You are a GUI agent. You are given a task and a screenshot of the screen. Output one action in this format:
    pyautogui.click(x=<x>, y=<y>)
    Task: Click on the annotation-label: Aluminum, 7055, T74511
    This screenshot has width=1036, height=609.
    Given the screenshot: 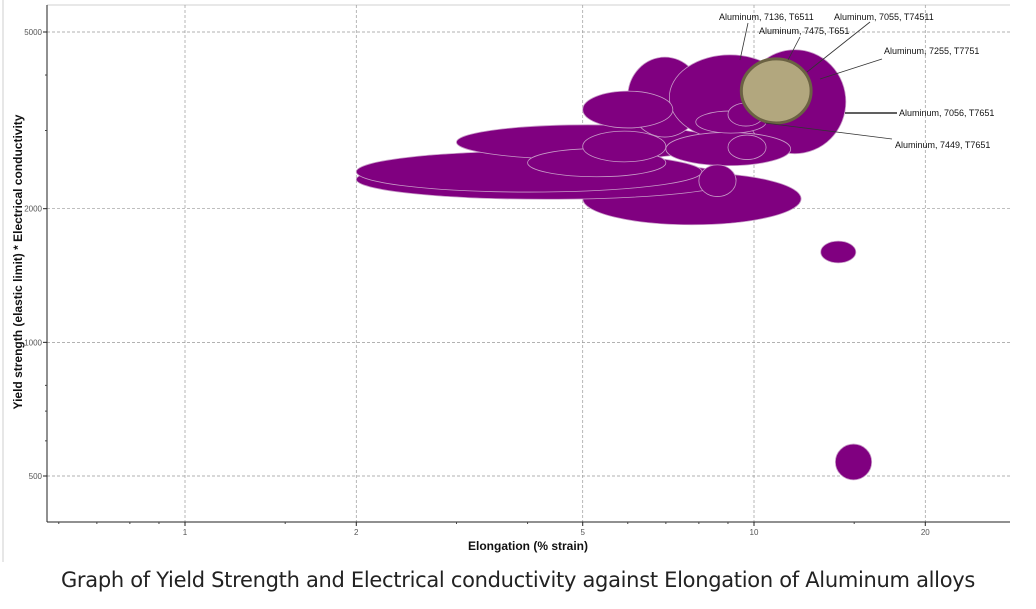 What is the action you would take?
    pyautogui.click(x=884, y=17)
    